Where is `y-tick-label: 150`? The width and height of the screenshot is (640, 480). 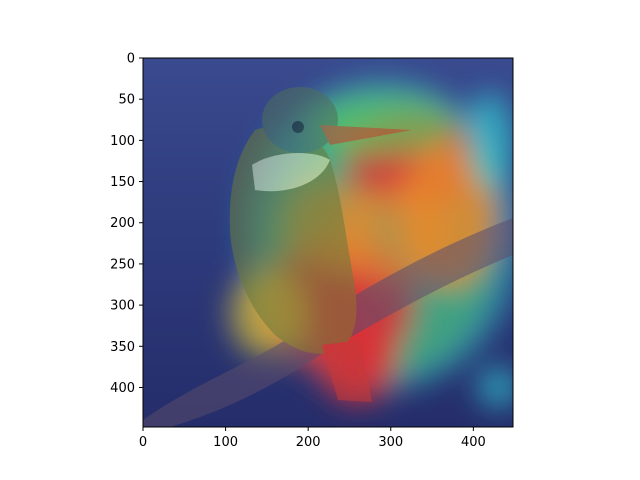
y-tick-label: 150 is located at coordinates (122, 182).